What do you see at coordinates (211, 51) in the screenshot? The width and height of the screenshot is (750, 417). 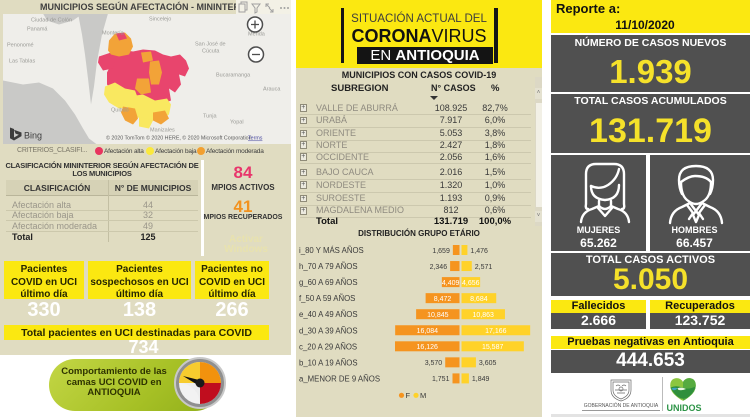 I see `svg-text: Cúcuta` at bounding box center [211, 51].